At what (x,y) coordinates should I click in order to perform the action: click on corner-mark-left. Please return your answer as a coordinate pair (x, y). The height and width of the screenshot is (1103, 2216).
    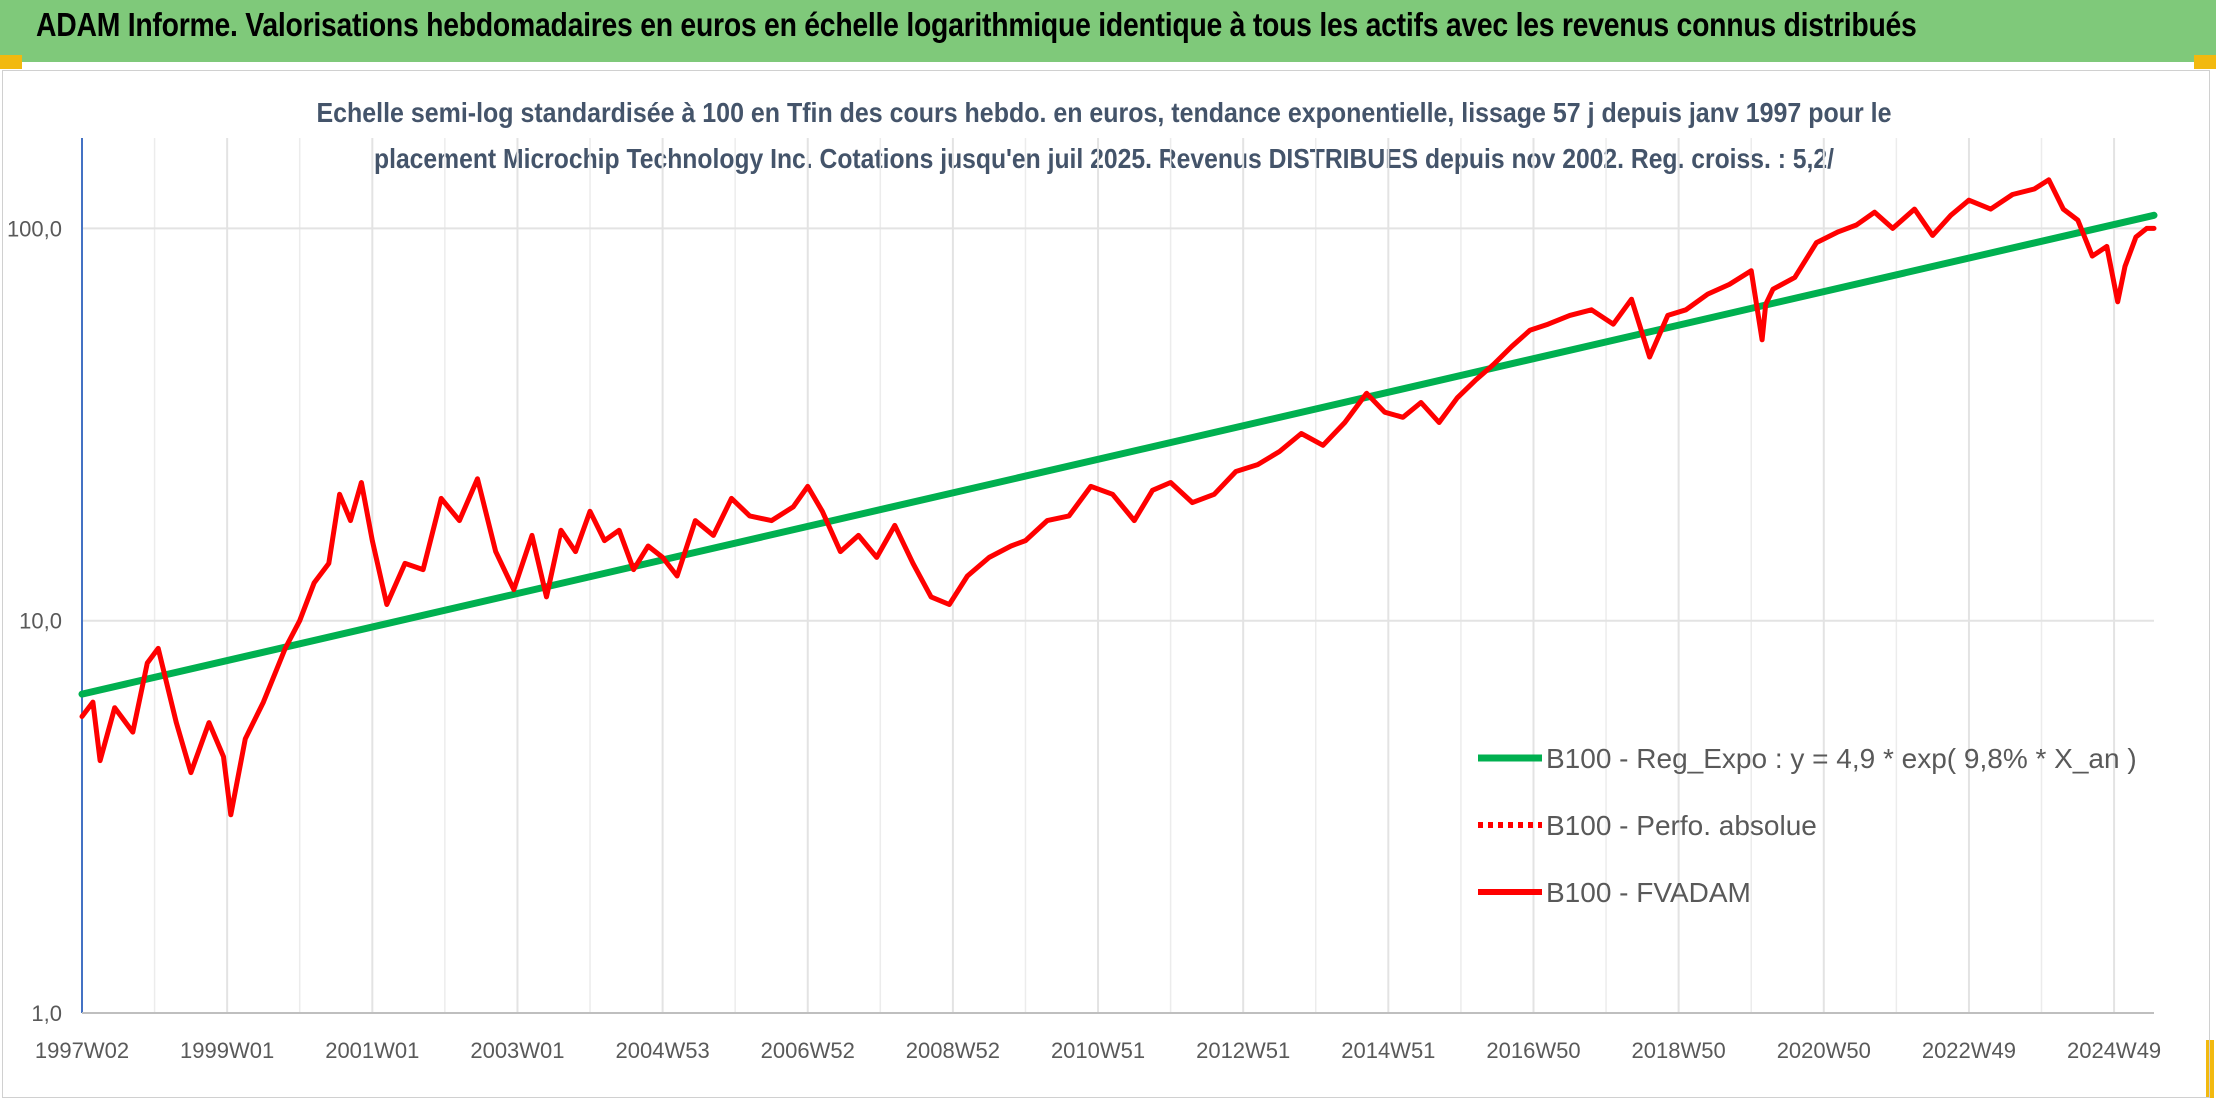
    Looking at the image, I should click on (11, 62).